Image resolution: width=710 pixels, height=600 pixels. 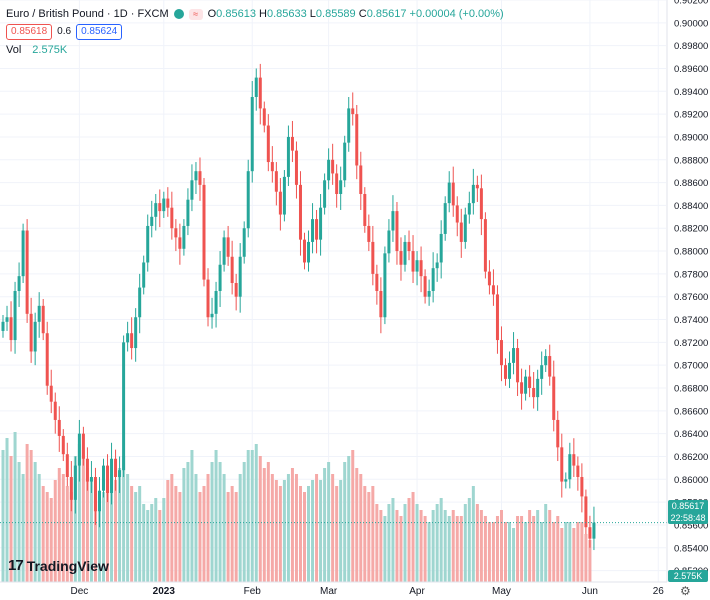 I want to click on last-price-tag: 0.85617 22:58:48, so click(x=688, y=512).